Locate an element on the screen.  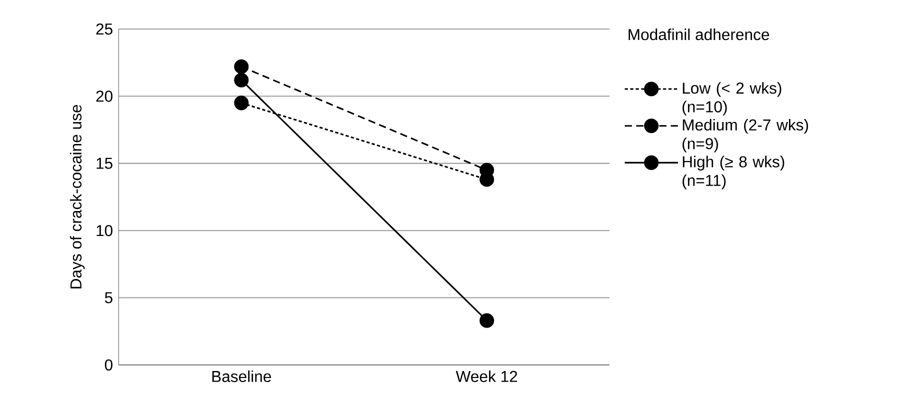
y-tick-label: 10 is located at coordinates (104, 230).